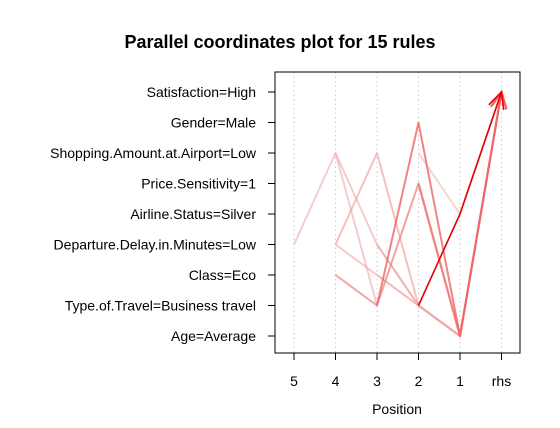  What do you see at coordinates (201, 92) in the screenshot?
I see `y-tick-label: Satisfaction=High` at bounding box center [201, 92].